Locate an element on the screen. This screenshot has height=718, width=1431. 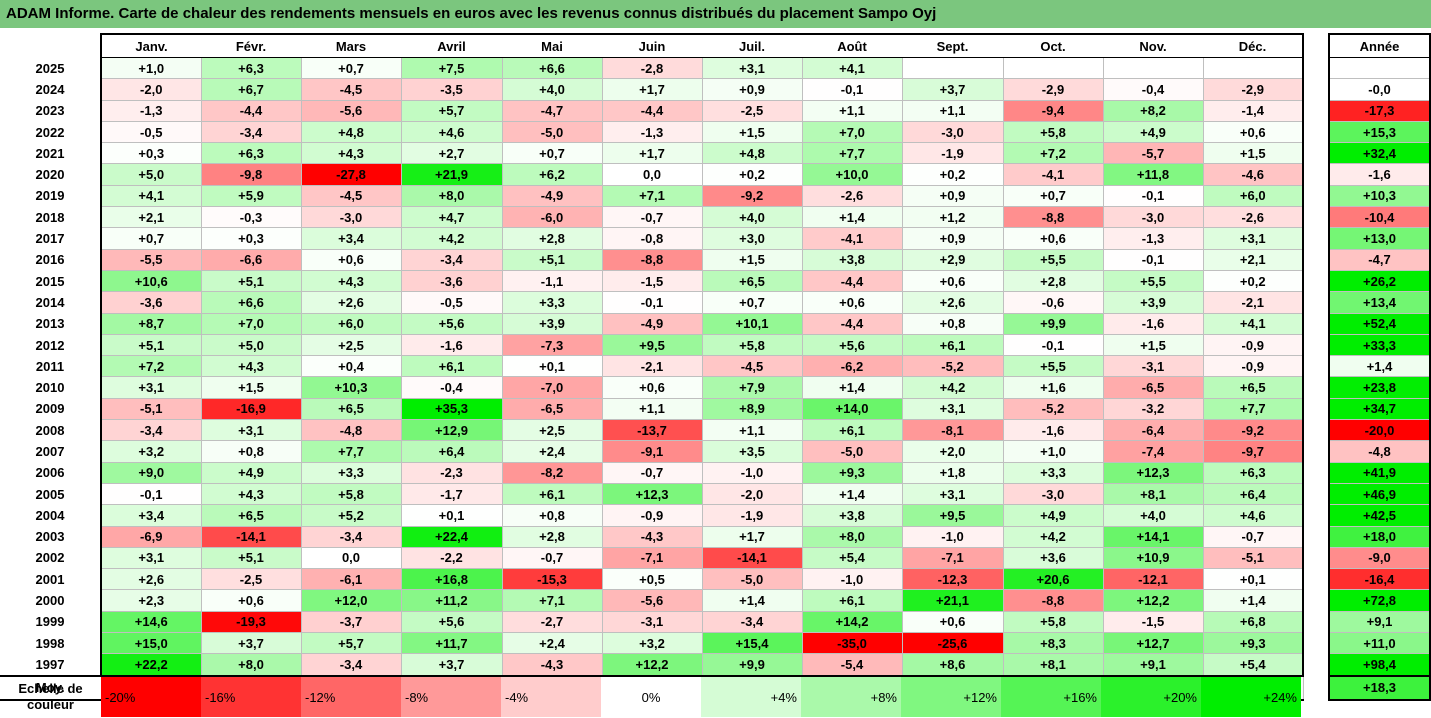
heatmap-cell: -1,5 is located at coordinates (652, 281).